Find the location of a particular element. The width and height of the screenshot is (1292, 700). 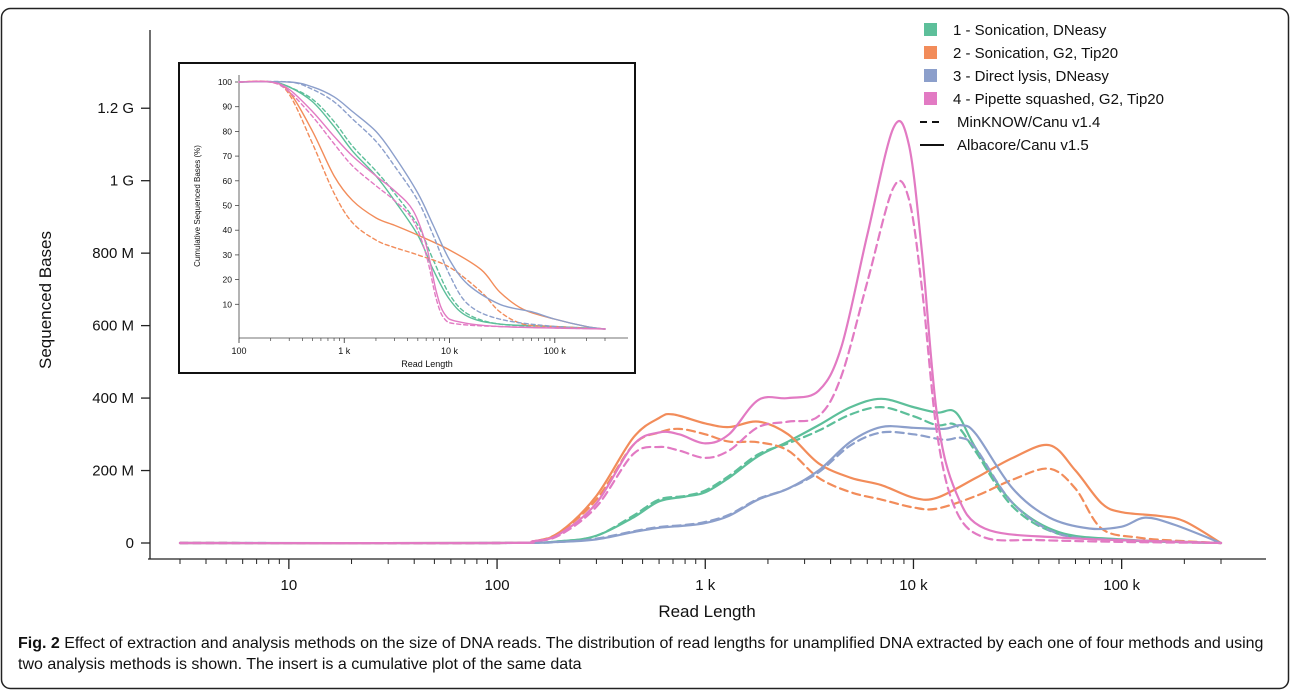

legend-item-2: 2 - Sonication, G2, Tip20 is located at coordinates (1021, 53).